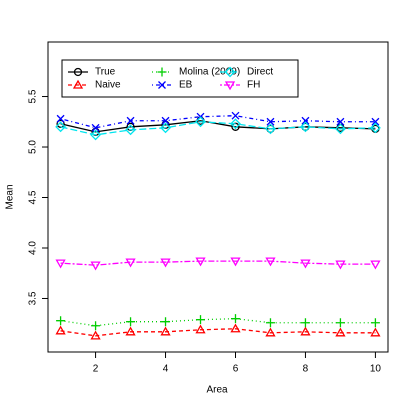  I want to click on x-tick-label: 8, so click(306, 369).